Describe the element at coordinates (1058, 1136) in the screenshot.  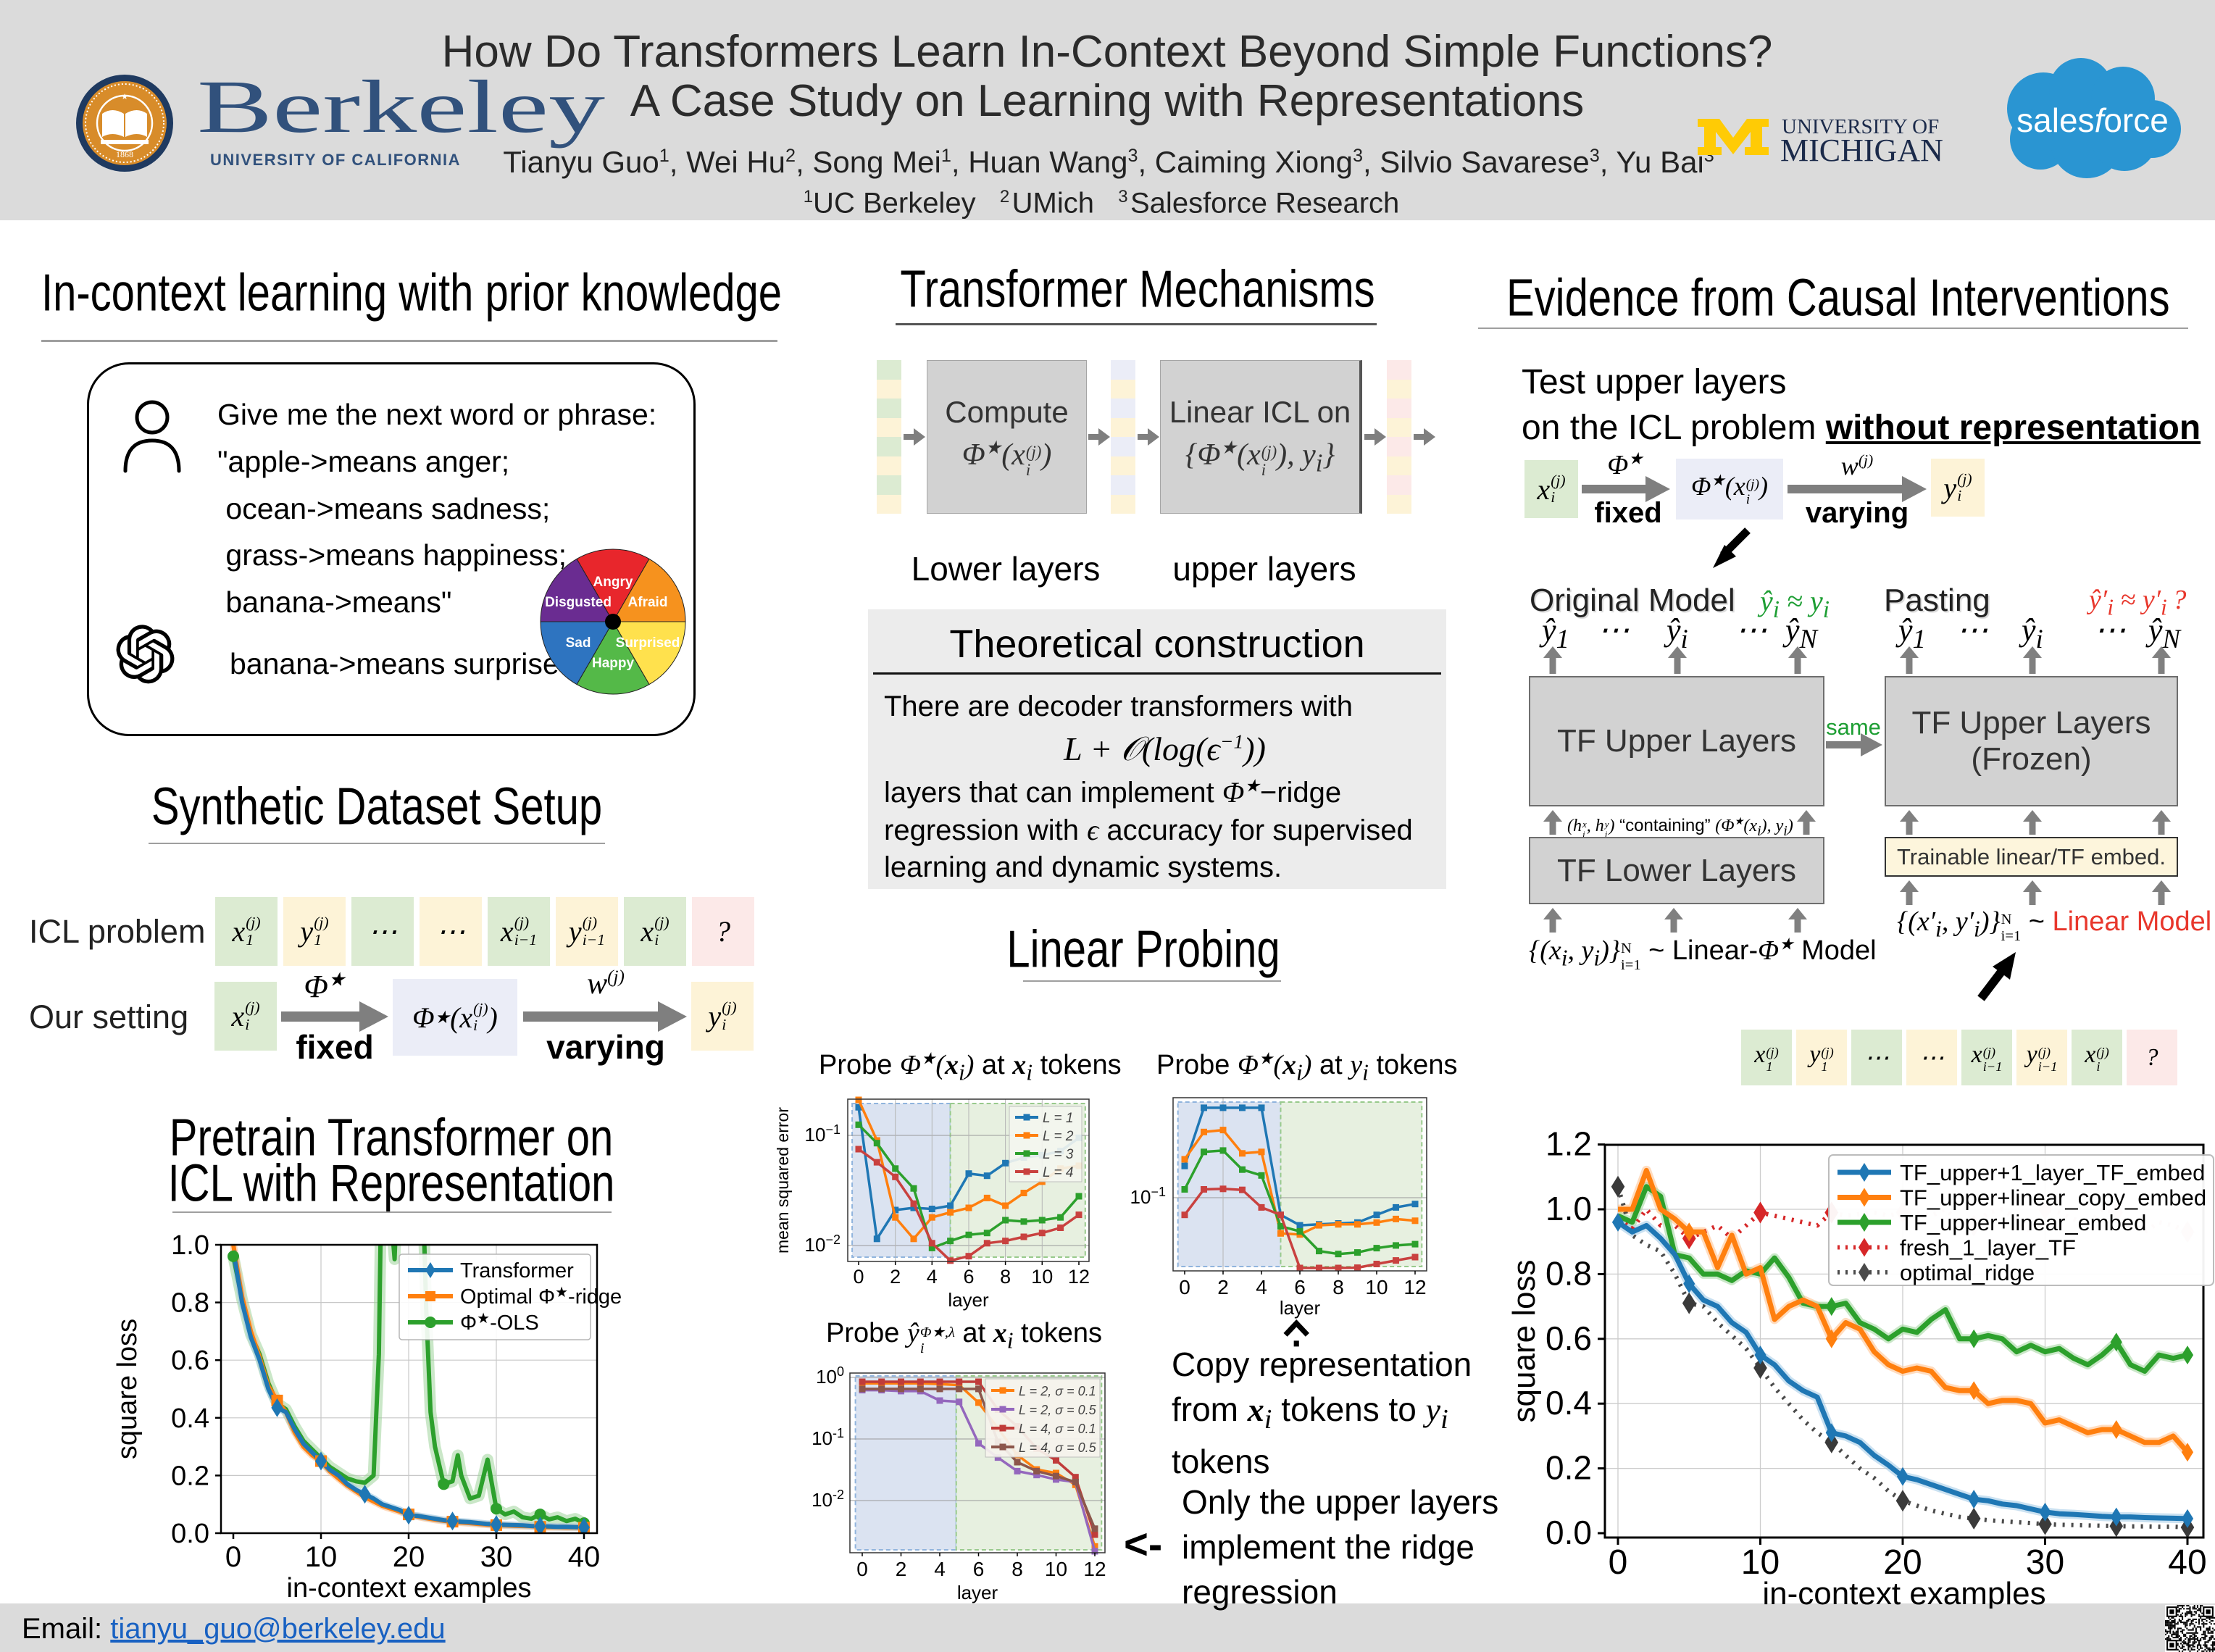
I see `svg-text: L = 2` at that location.